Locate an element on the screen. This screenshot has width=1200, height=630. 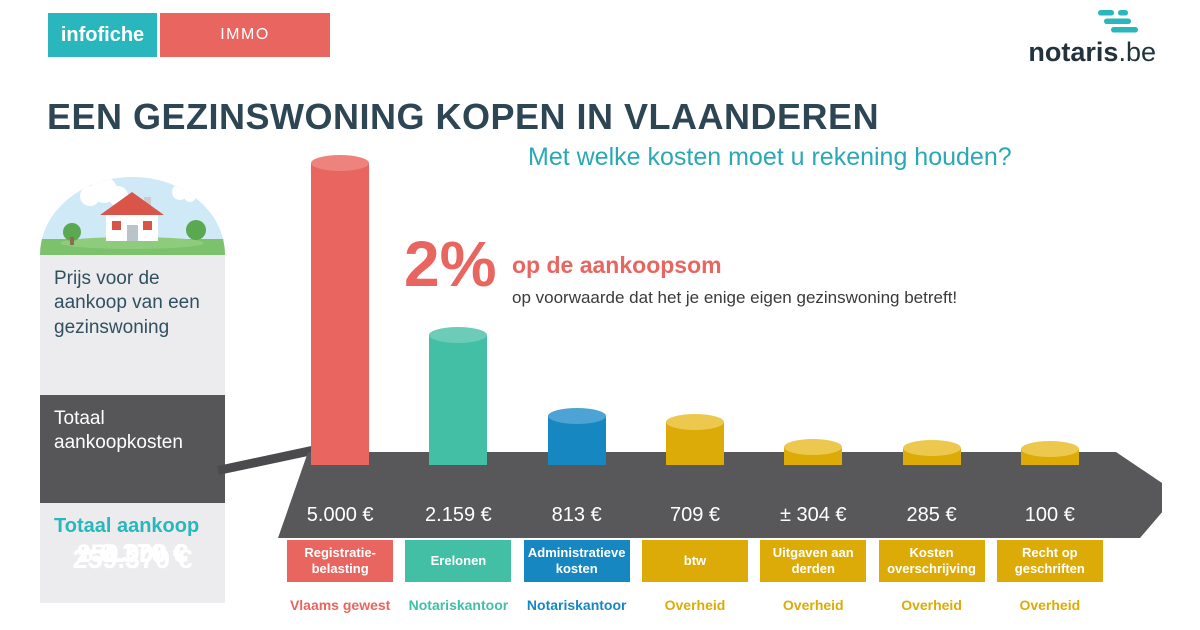
chart-column: 709 € btw Overheid is located at coordinates (695, 390).